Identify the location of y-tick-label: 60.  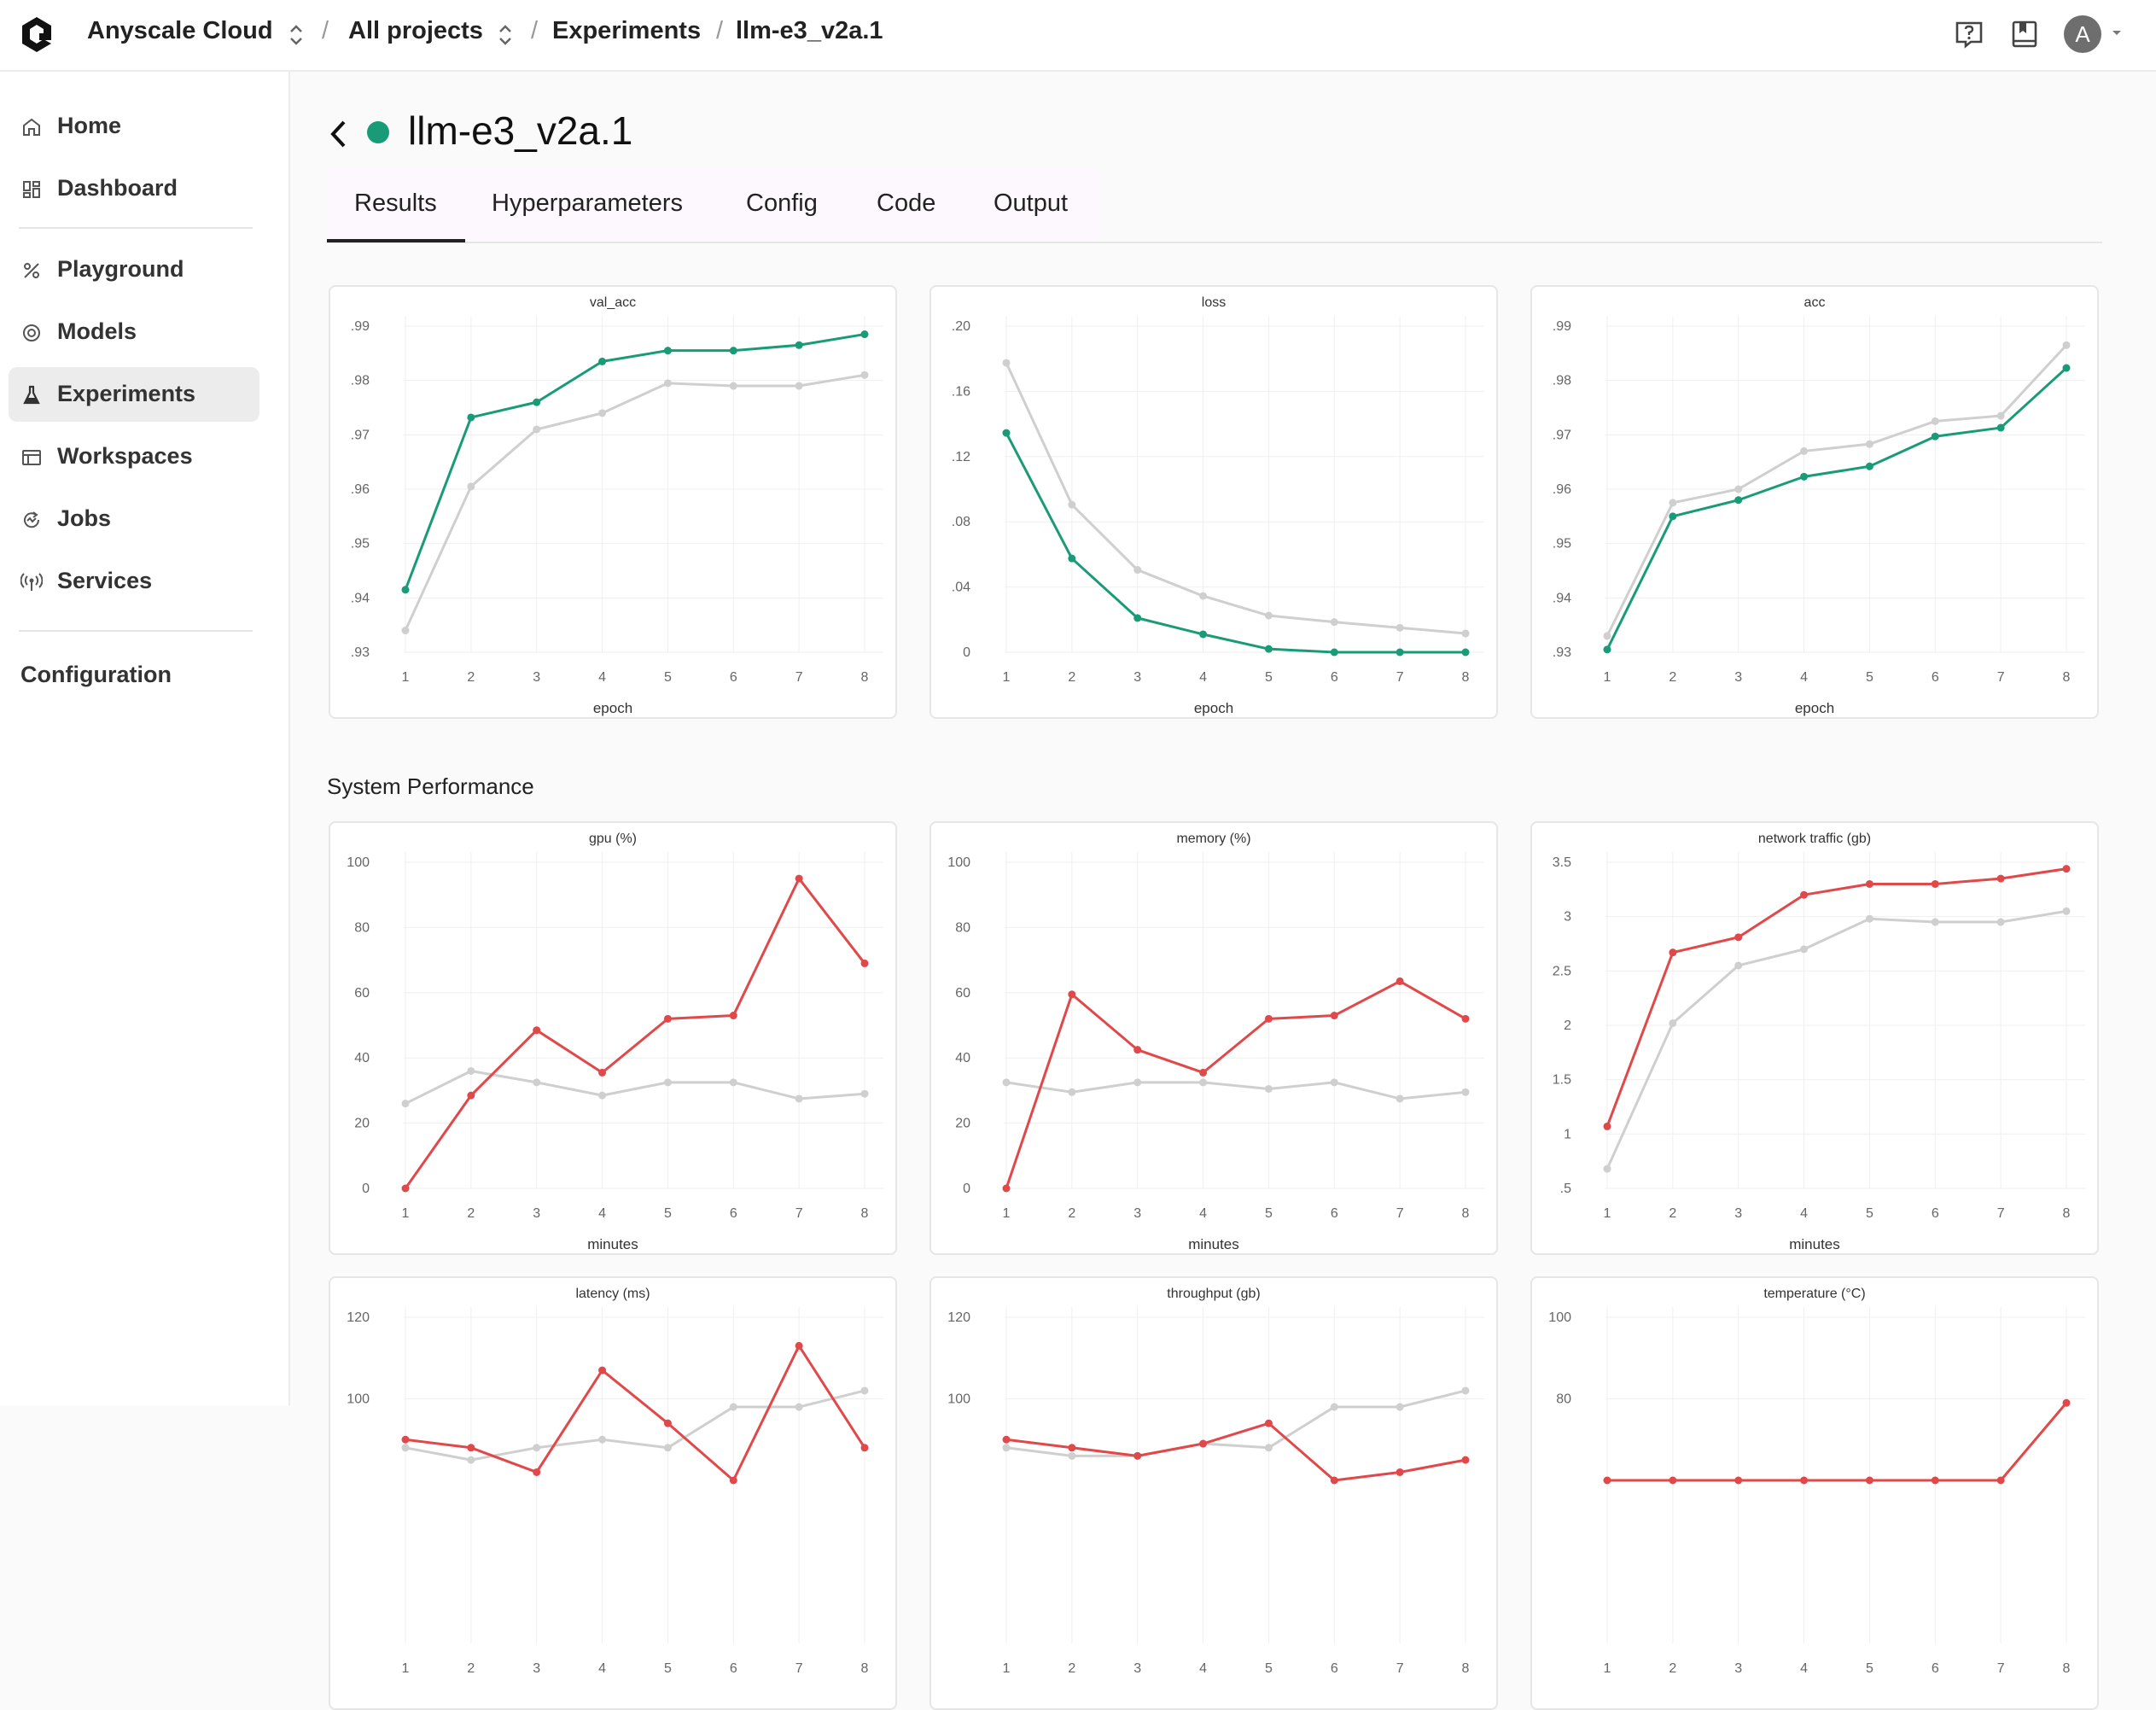
(362, 994).